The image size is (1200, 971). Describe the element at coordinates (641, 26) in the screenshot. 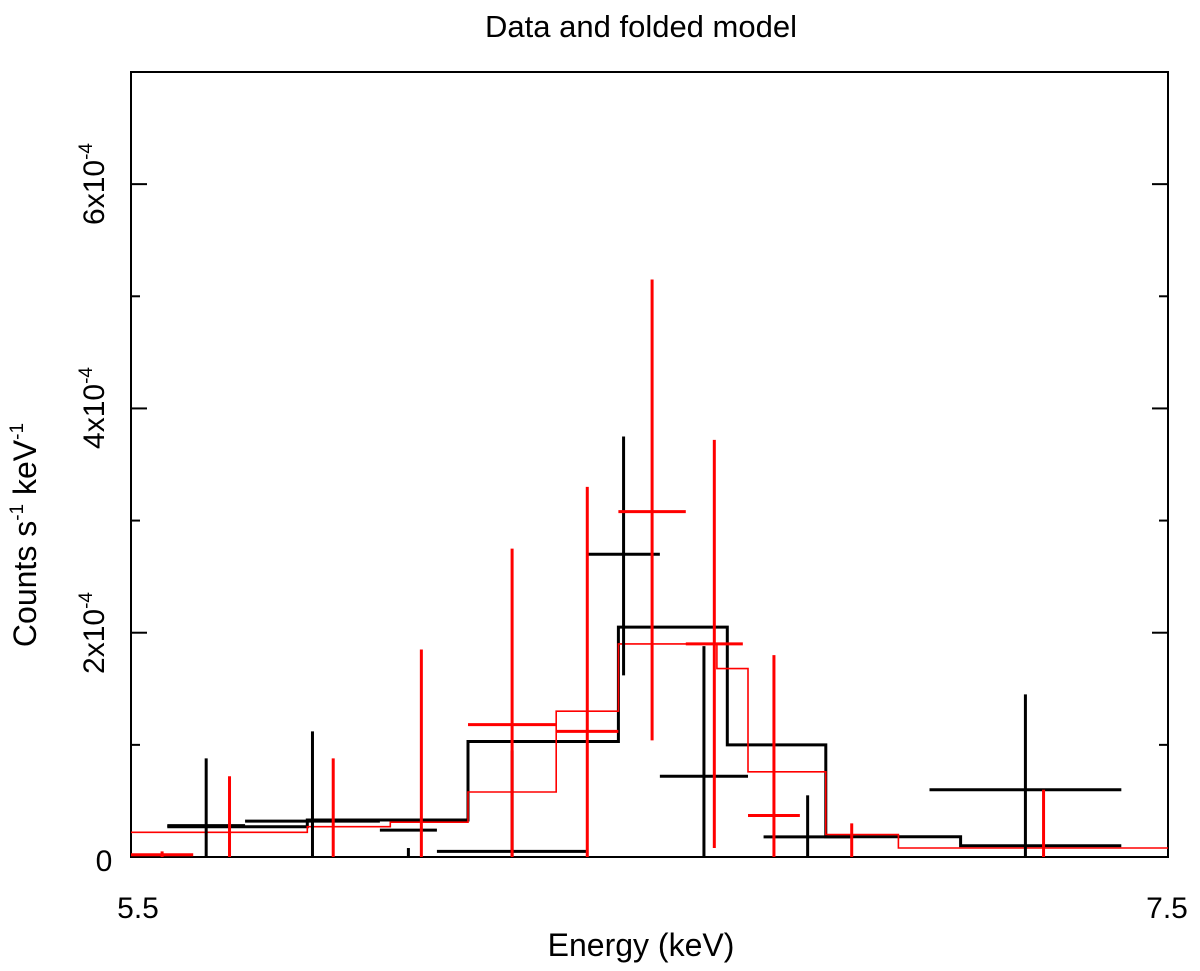

I see `chart-title: Data and folded model` at that location.